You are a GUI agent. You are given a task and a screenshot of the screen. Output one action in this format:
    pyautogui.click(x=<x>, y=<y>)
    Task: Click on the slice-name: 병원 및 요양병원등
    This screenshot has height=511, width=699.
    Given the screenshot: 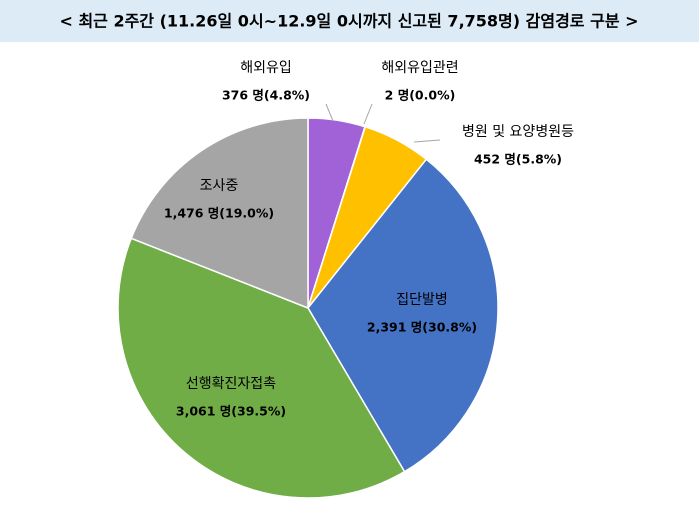 What is the action you would take?
    pyautogui.click(x=518, y=132)
    